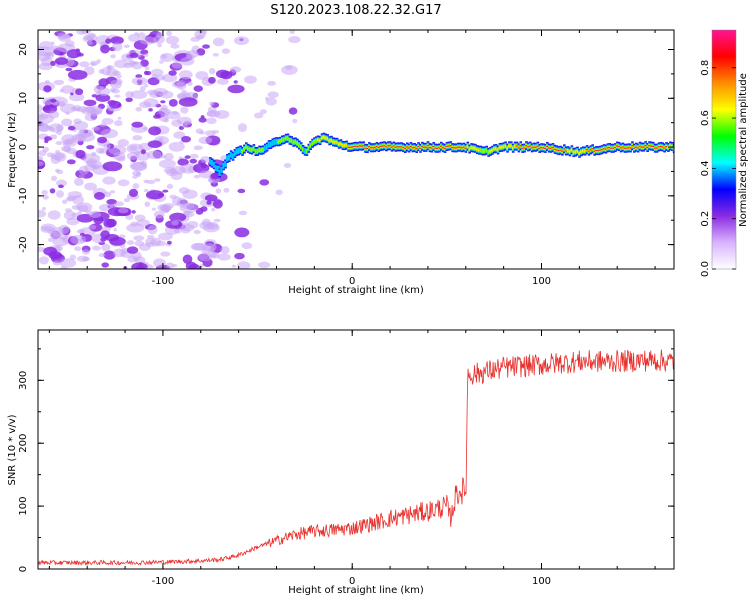 Image resolution: width=750 pixels, height=604 pixels. What do you see at coordinates (352, 281) in the screenshot?
I see `x-tick-label: 0` at bounding box center [352, 281].